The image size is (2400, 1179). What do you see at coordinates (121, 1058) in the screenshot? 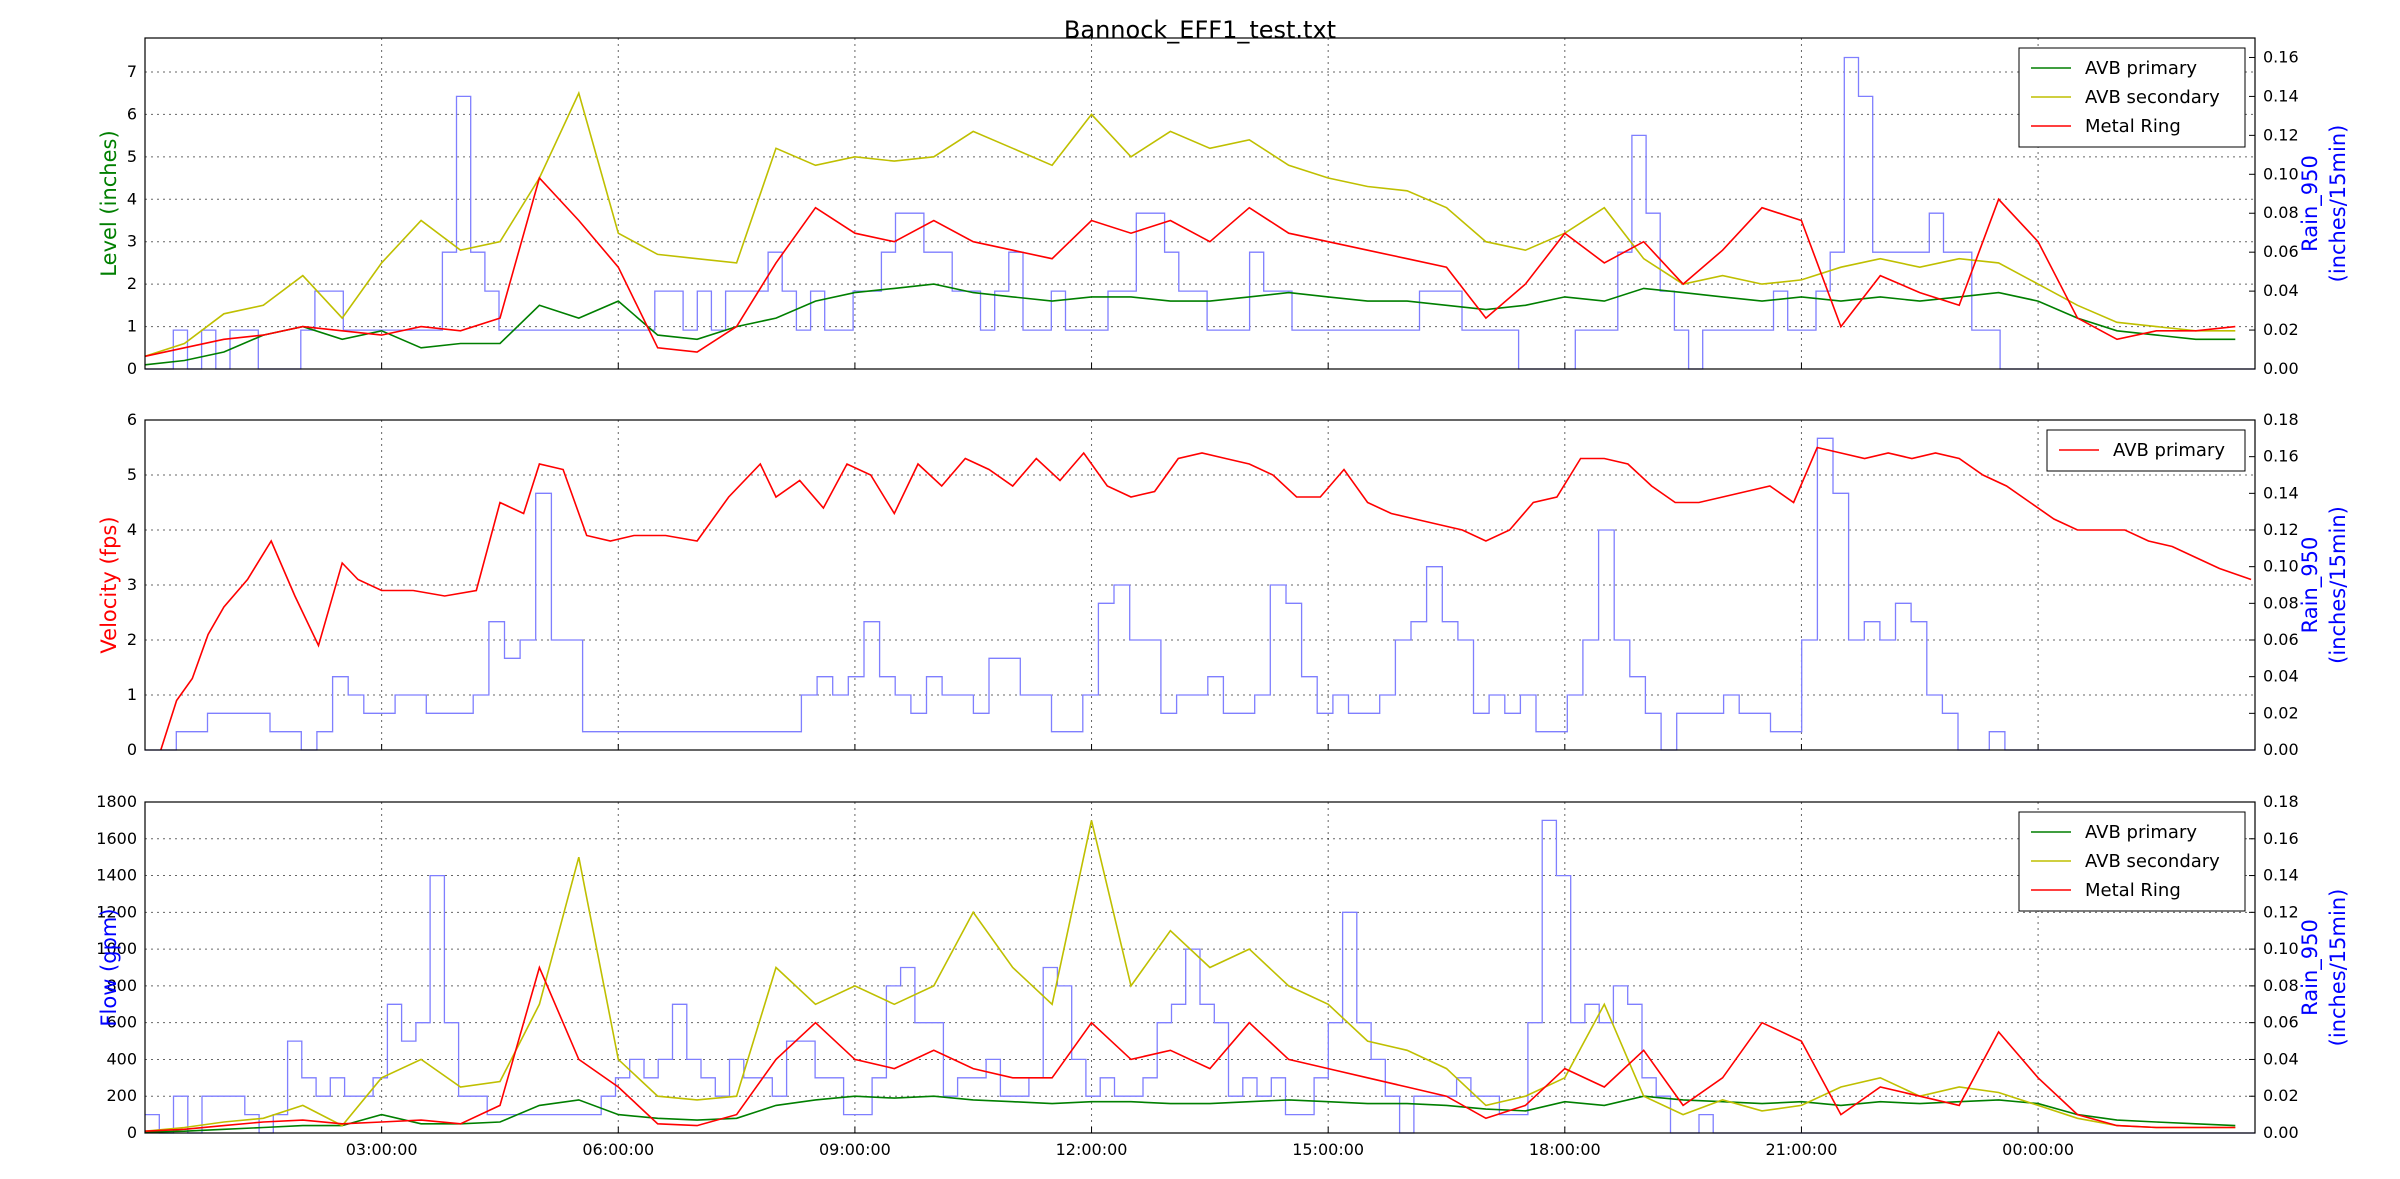
I see `y-tick-label: 400` at bounding box center [121, 1058].